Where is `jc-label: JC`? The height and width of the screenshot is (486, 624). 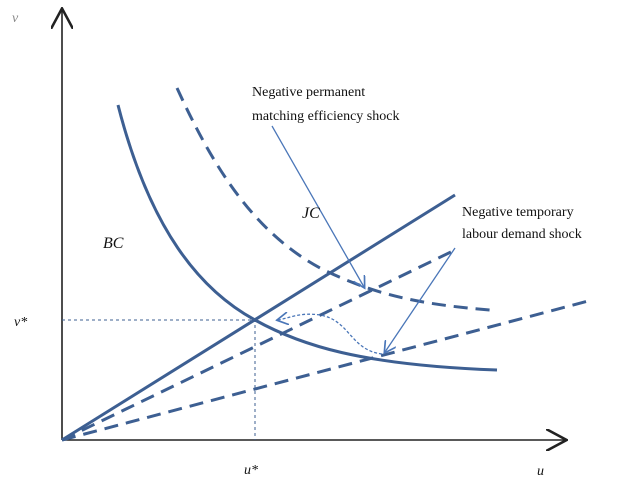 jc-label: JC is located at coordinates (311, 213).